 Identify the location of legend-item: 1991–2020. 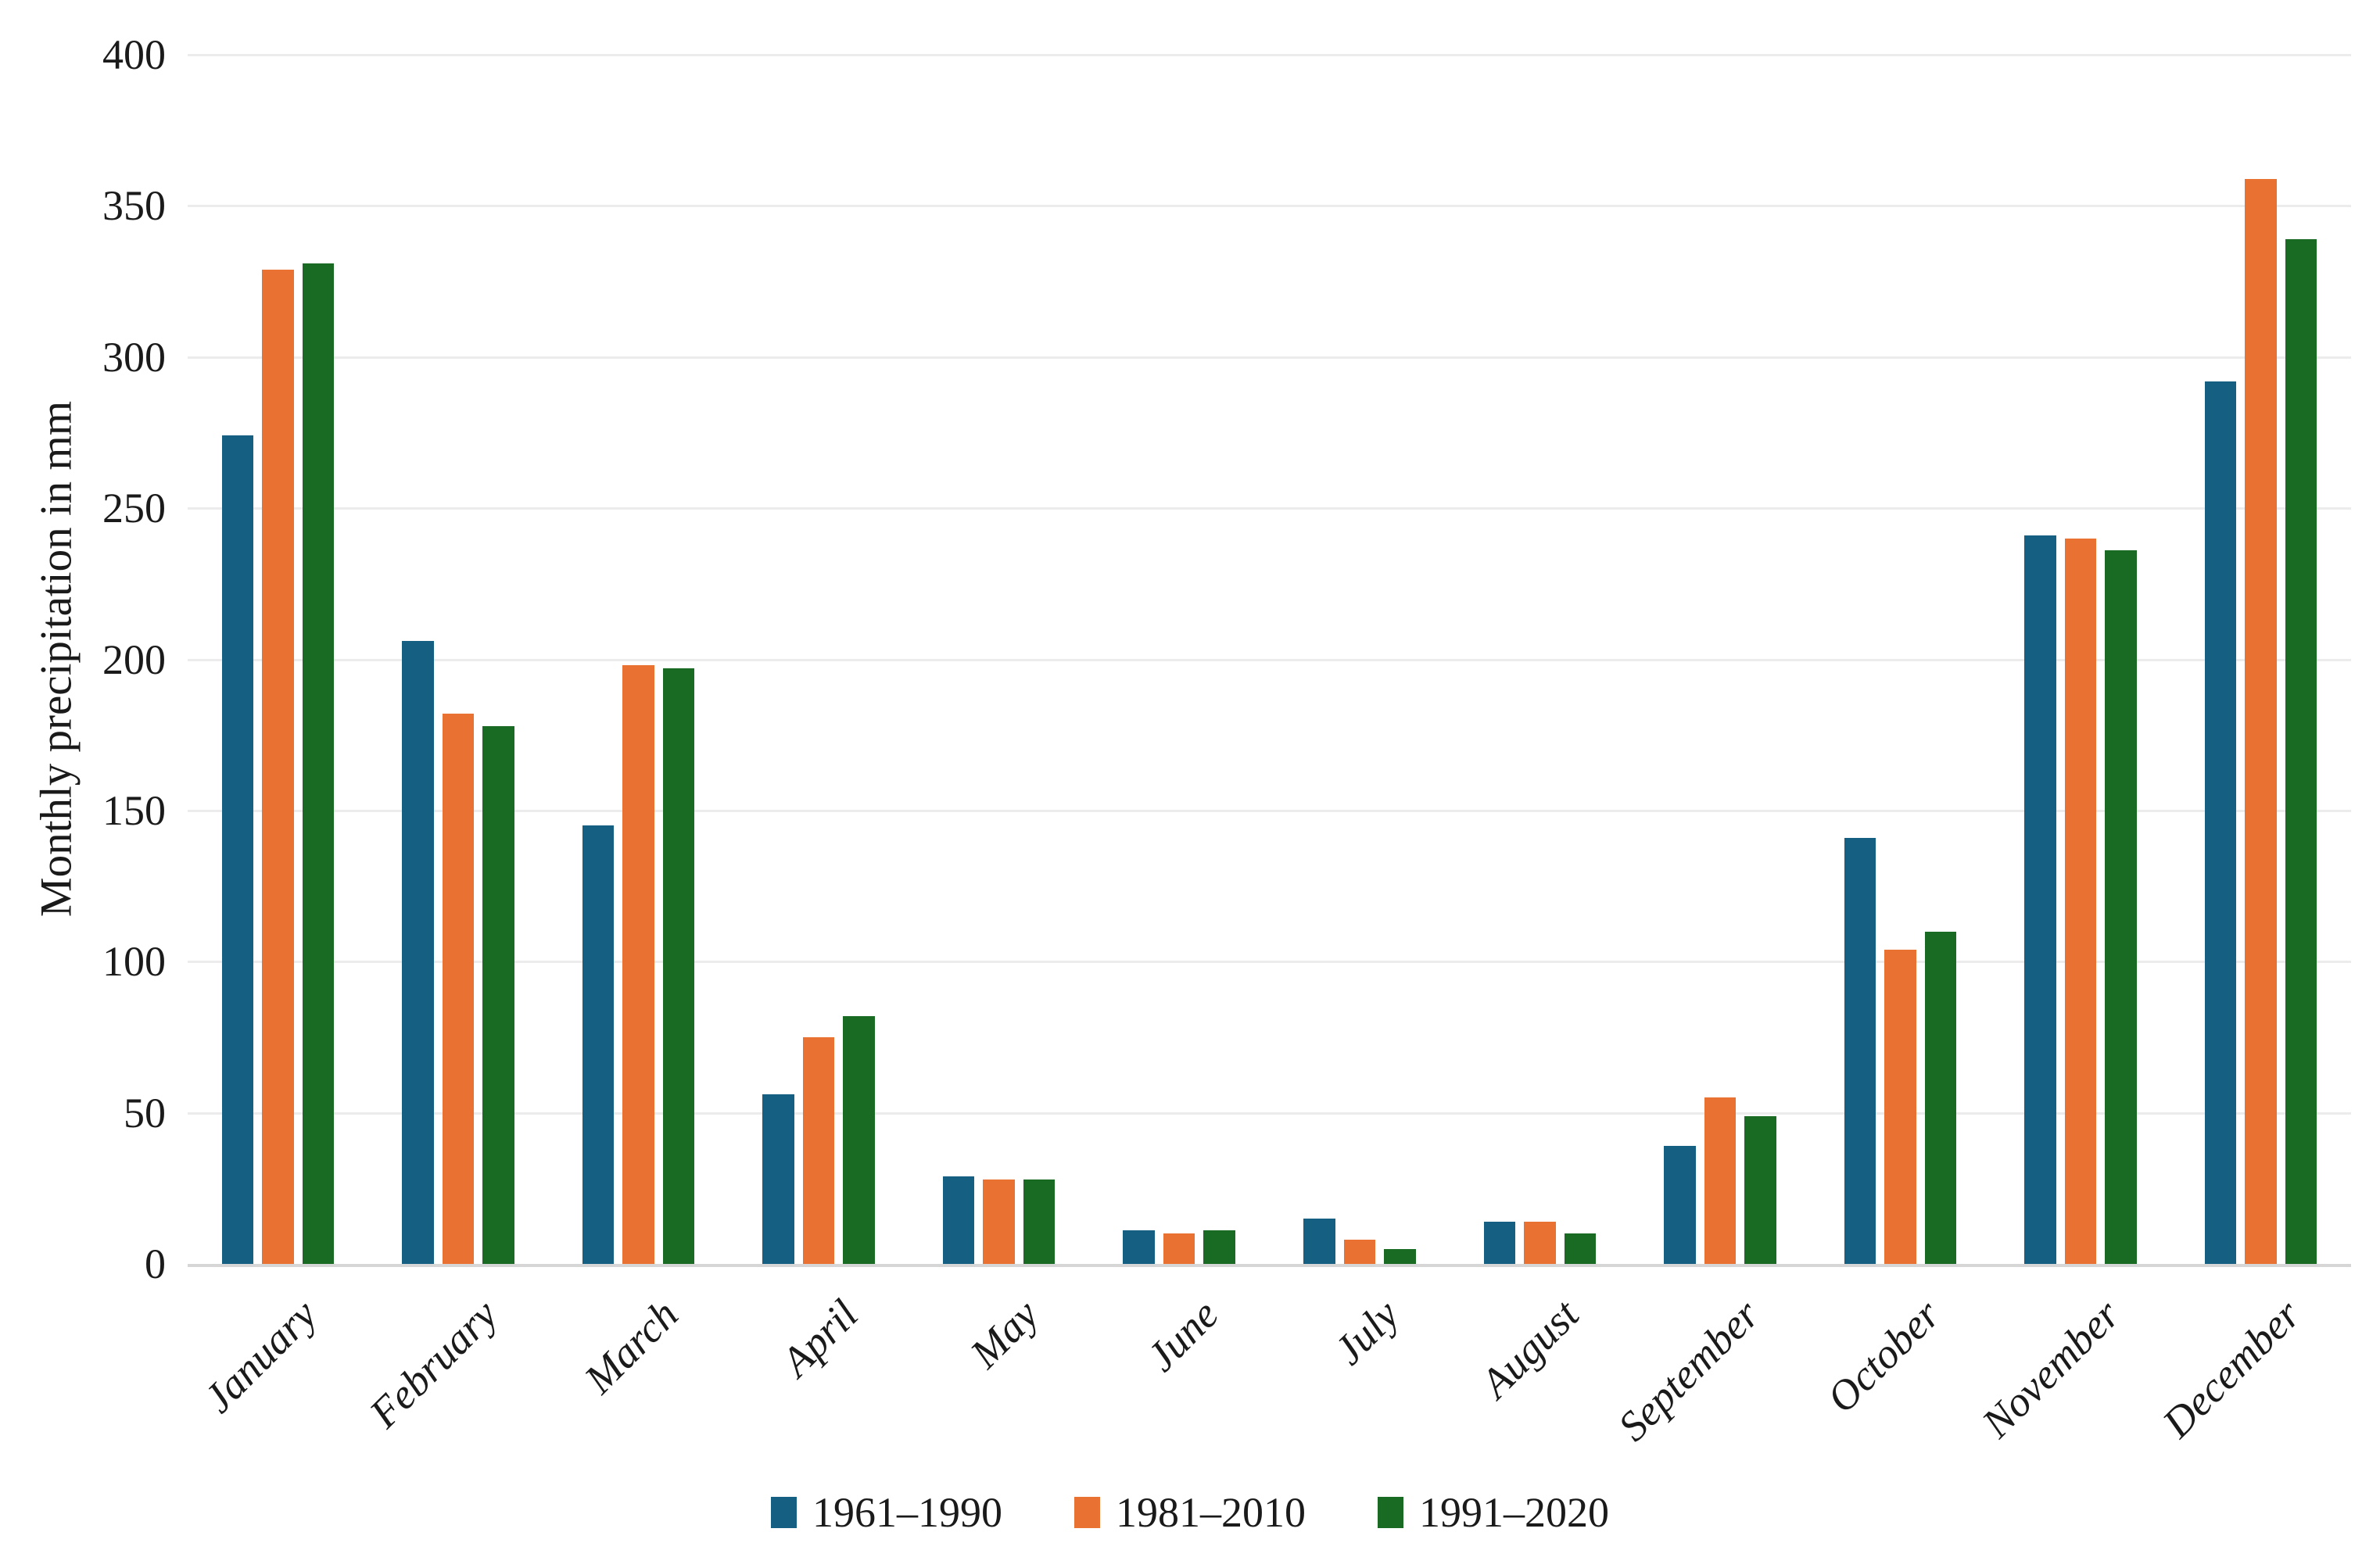
(1493, 1512).